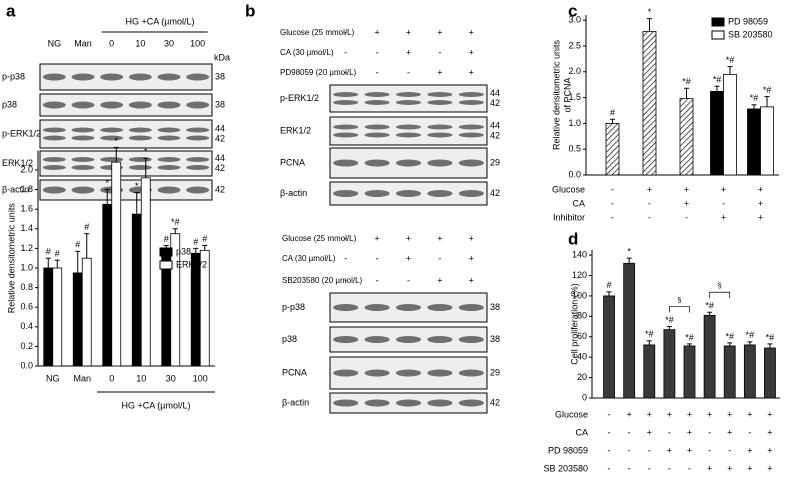  What do you see at coordinates (495, 125) in the screenshot?
I see `kda-marker: 44` at bounding box center [495, 125].